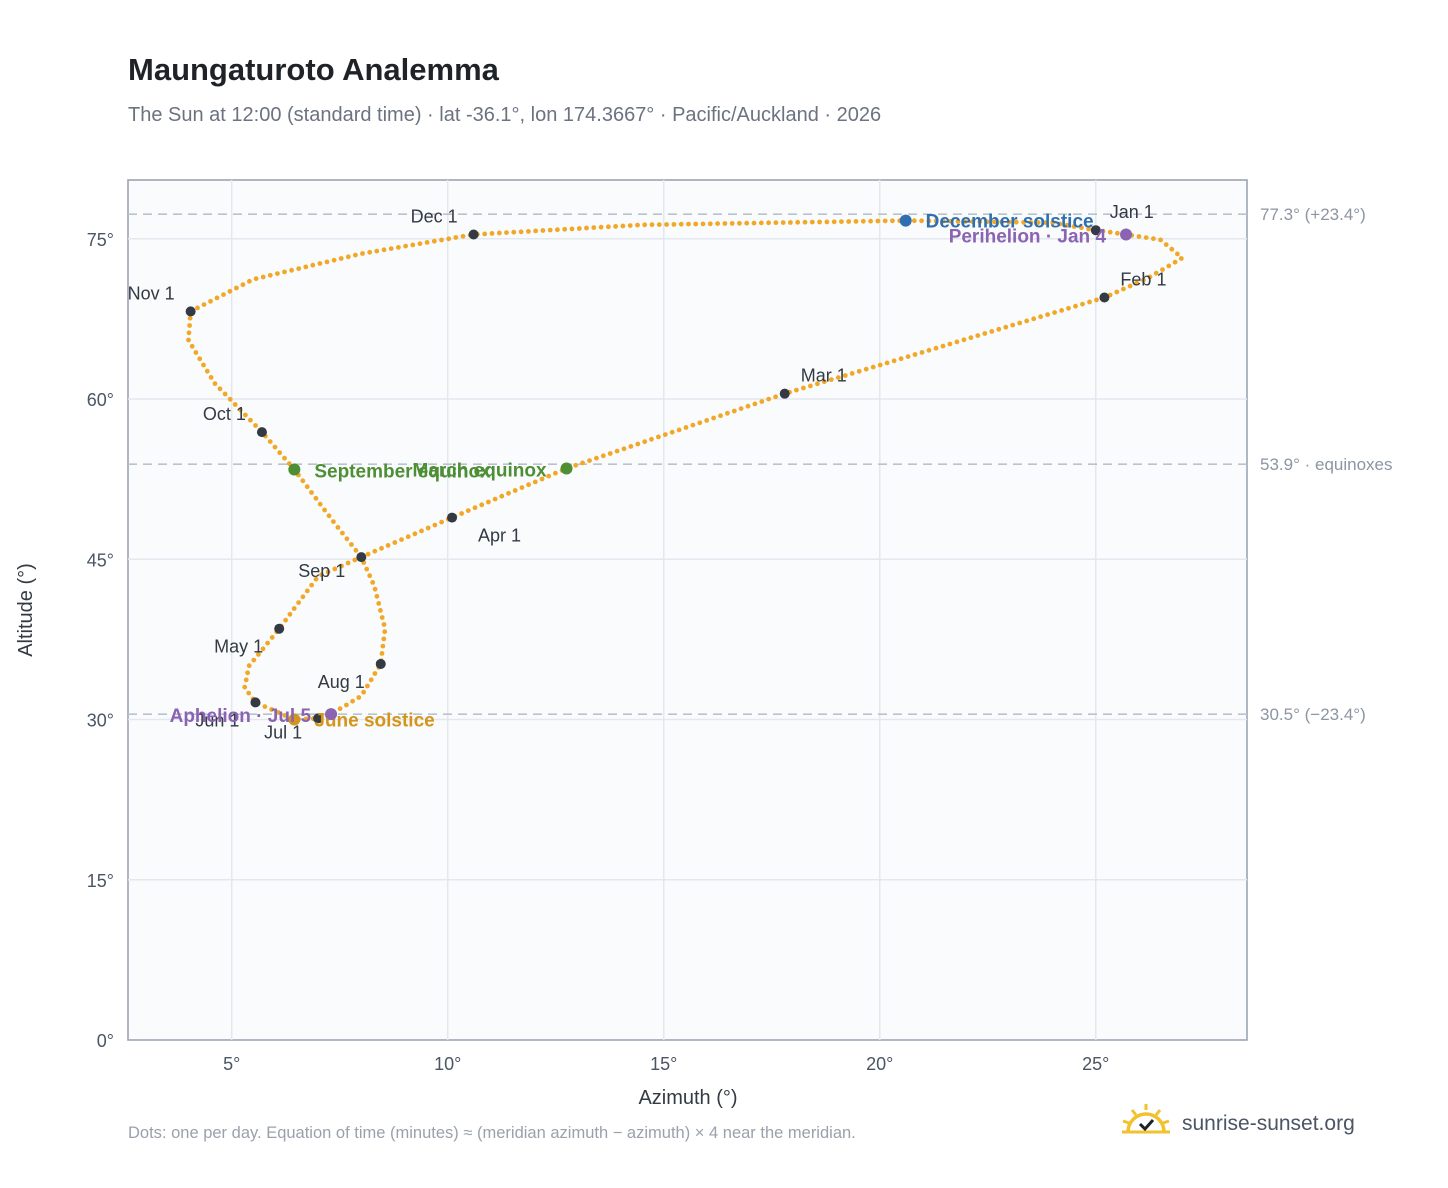 The height and width of the screenshot is (1188, 1448). Describe the element at coordinates (402, 472) in the screenshot. I see `event-label: September equinox` at that location.